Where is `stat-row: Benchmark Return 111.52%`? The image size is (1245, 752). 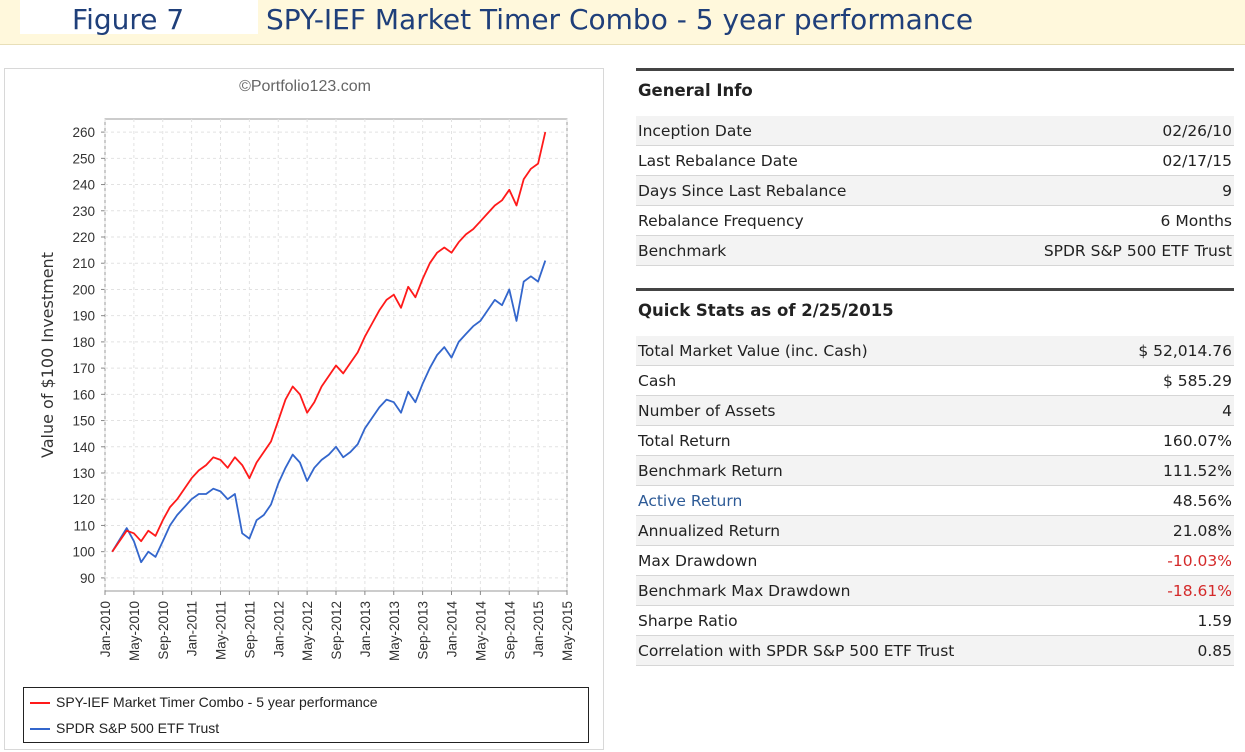 stat-row: Benchmark Return 111.52% is located at coordinates (935, 471).